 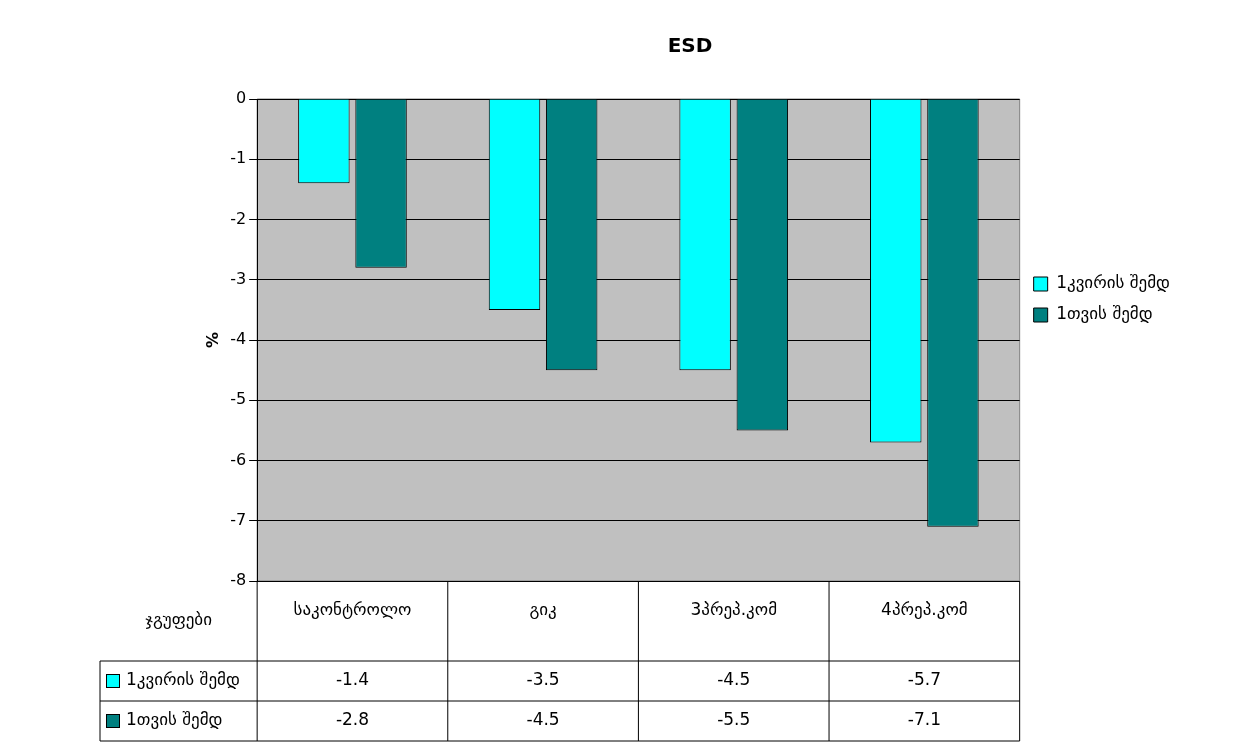 I want to click on x-tick-label: გიკ, so click(x=543, y=609).